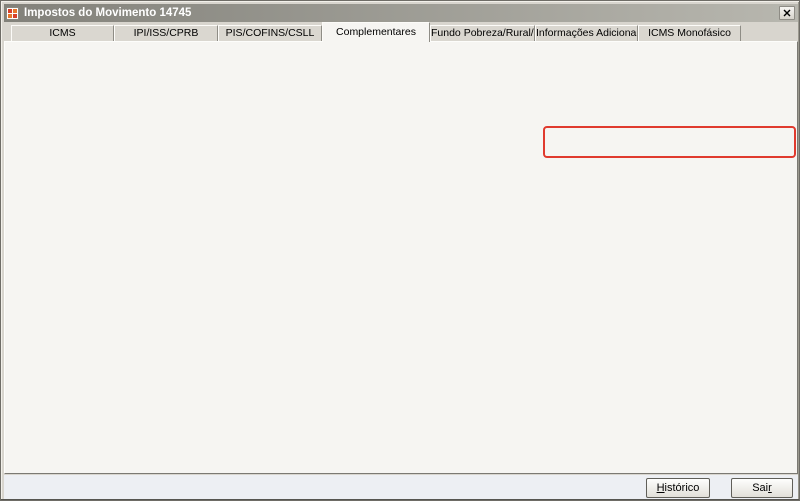 This screenshot has height=501, width=800. Describe the element at coordinates (660, 488) in the screenshot. I see `historico-accel: H` at that location.